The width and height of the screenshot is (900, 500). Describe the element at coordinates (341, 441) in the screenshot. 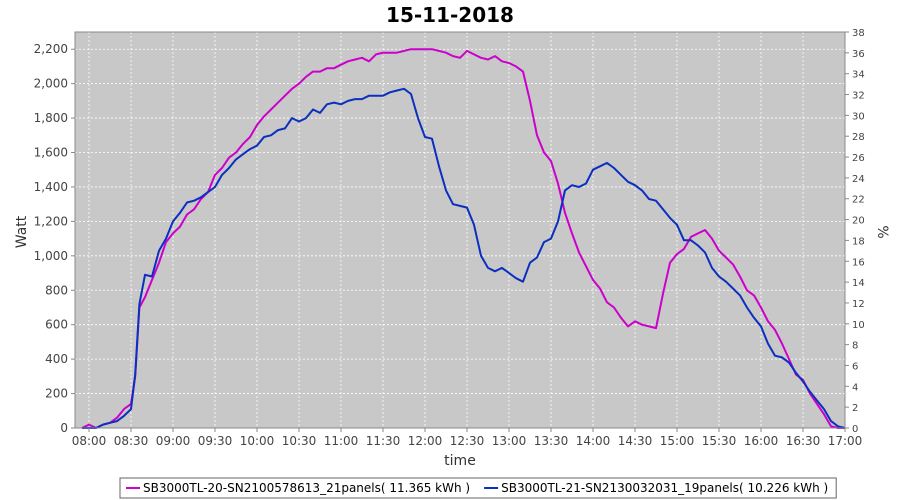

I see `x-tick-label: 11:00` at that location.